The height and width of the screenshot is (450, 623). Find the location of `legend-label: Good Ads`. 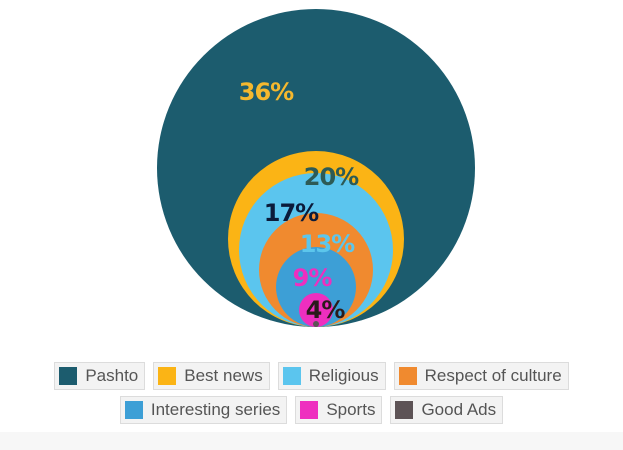

legend-label: Good Ads is located at coordinates (459, 409).